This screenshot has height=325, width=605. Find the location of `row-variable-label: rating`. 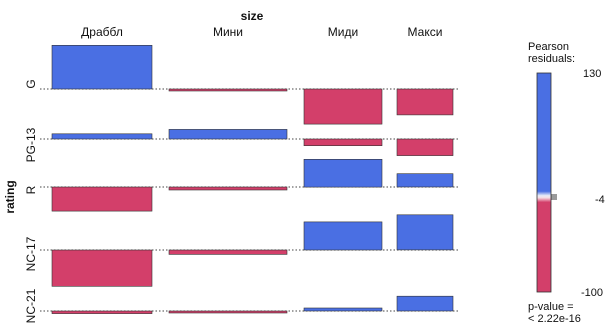

row-variable-label: rating is located at coordinates (10, 196).